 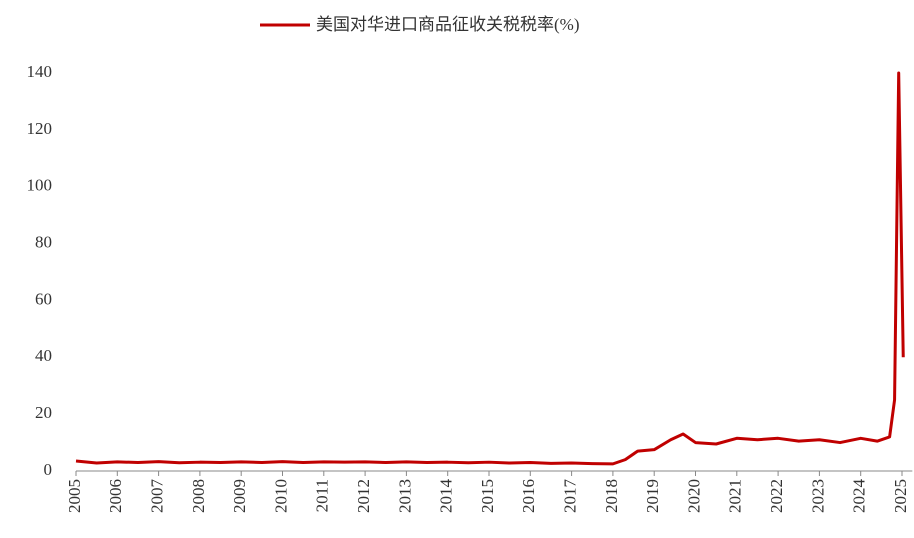 I want to click on x-tick-label: 2023, so click(x=817, y=496).